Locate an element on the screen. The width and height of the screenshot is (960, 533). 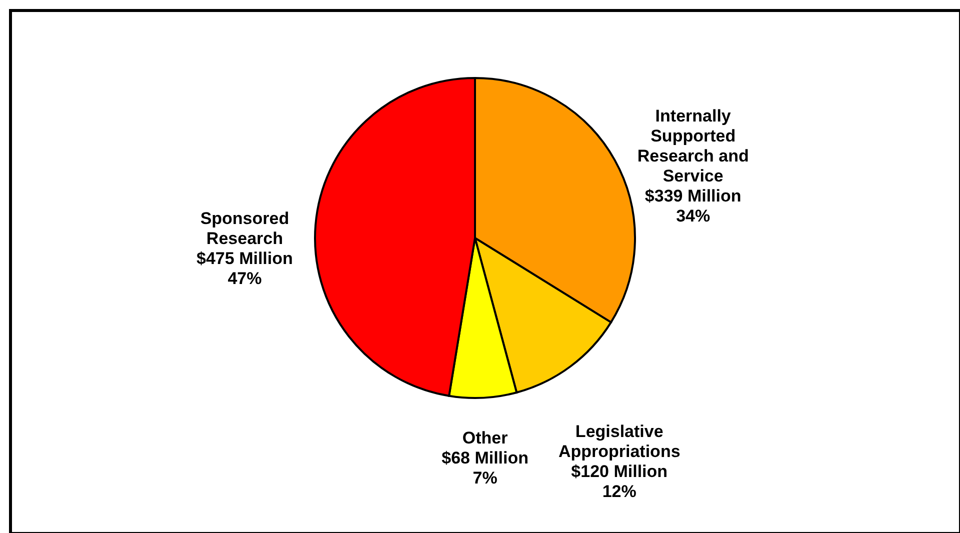
data-label: $120 Million 12% is located at coordinates (619, 482).